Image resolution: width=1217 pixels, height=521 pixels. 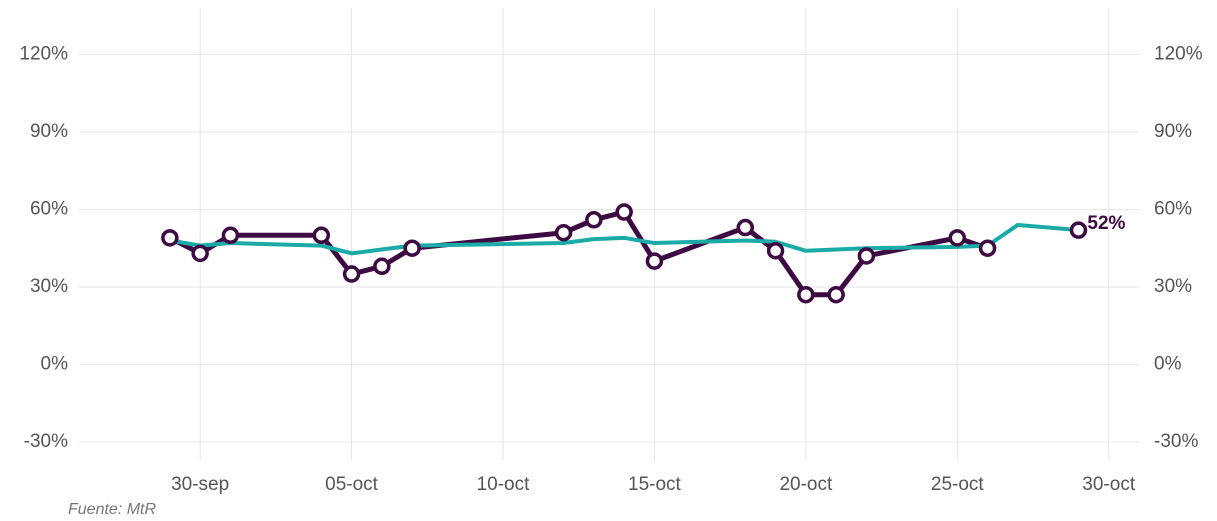 What do you see at coordinates (1173, 131) in the screenshot?
I see `y2-tick-label: 90%` at bounding box center [1173, 131].